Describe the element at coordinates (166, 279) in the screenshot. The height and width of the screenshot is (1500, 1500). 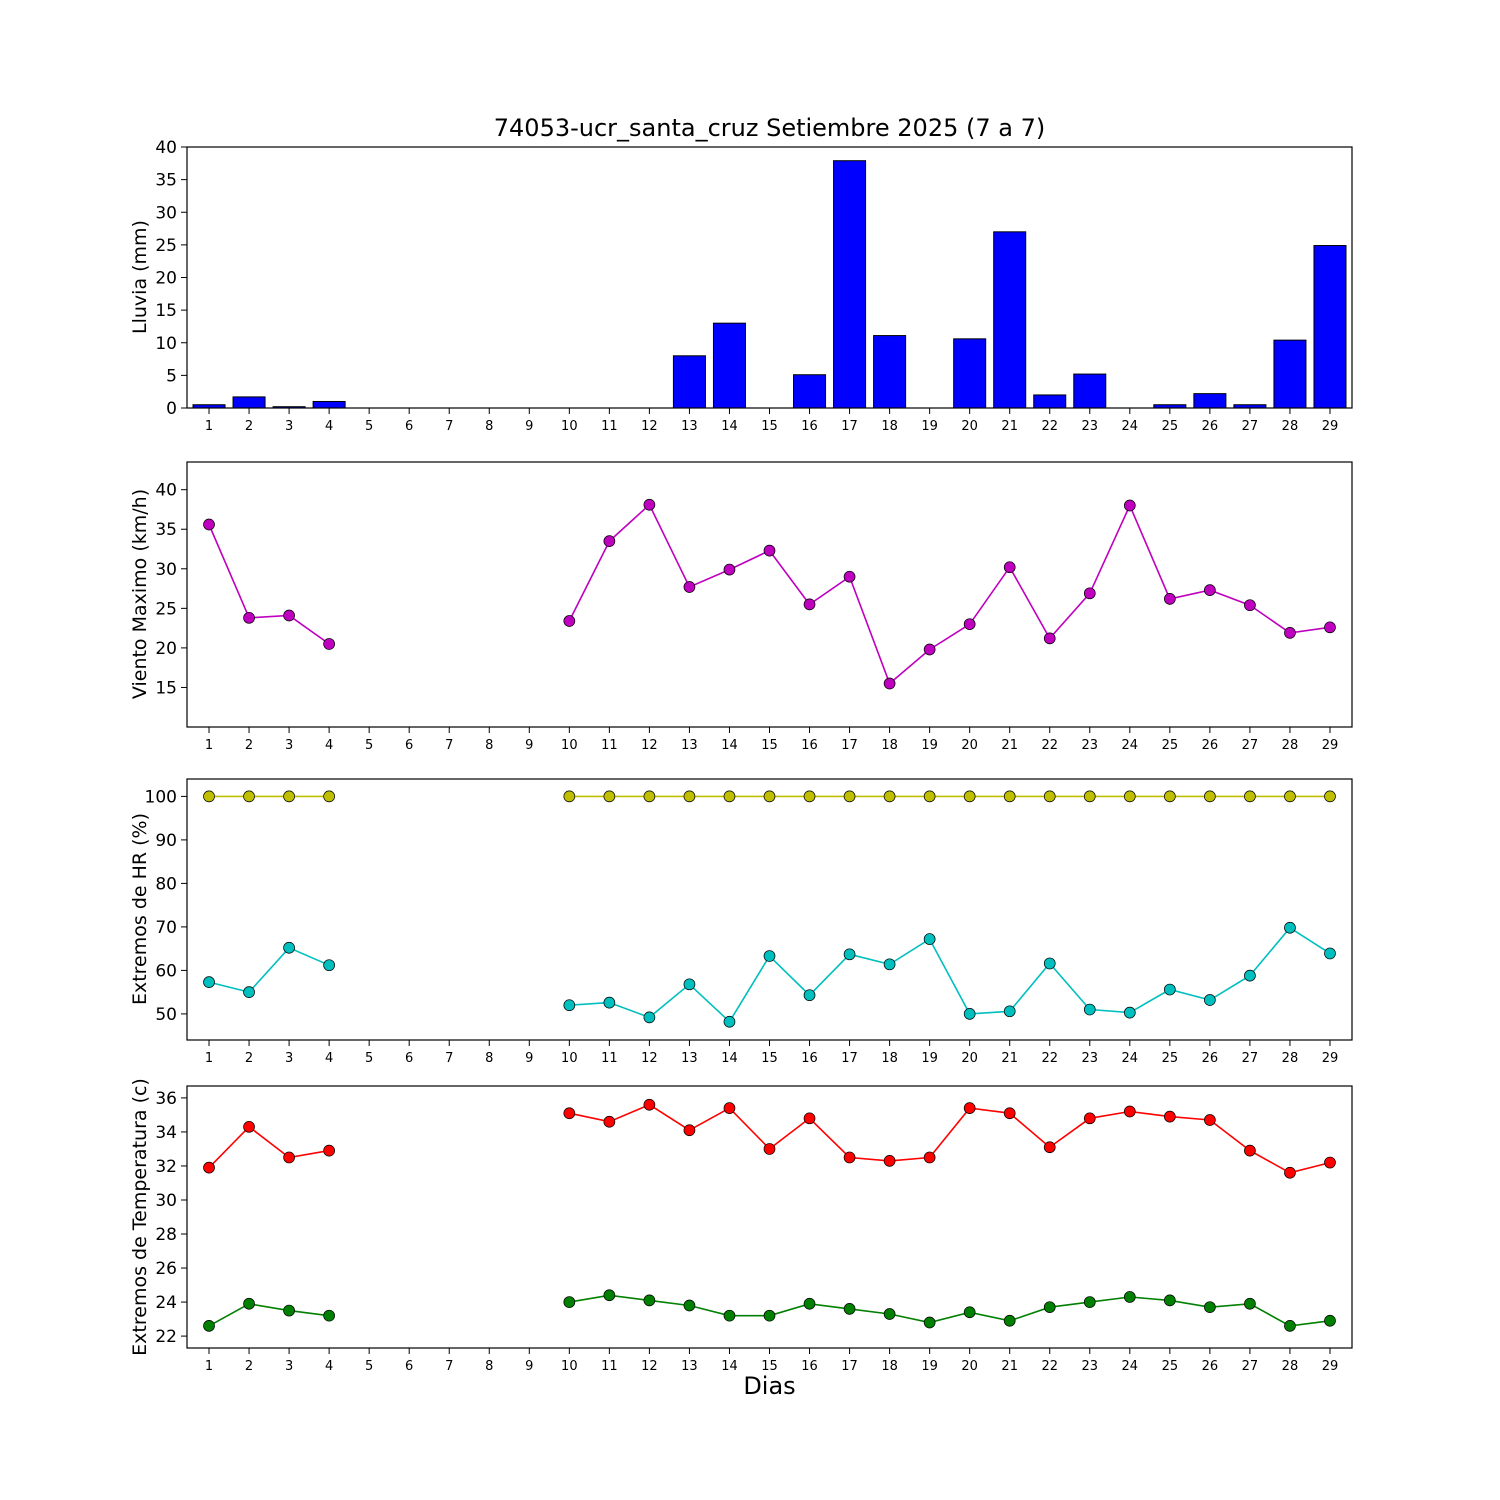
I see `y-tick-label: 20` at that location.